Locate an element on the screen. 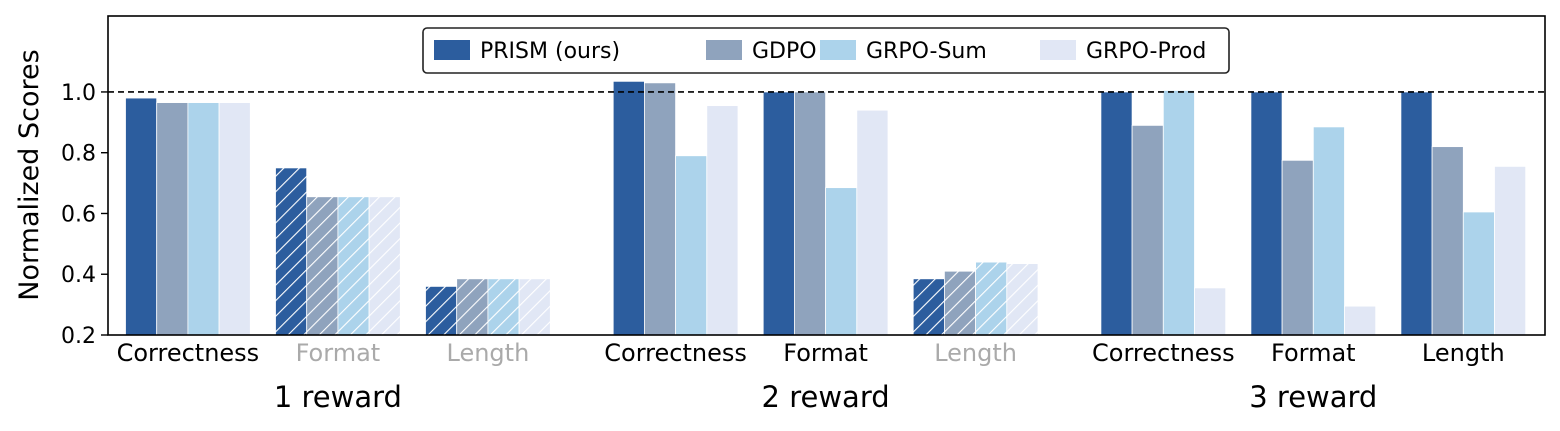 This screenshot has height=431, width=1560. group-label: 2 reward is located at coordinates (826, 397).